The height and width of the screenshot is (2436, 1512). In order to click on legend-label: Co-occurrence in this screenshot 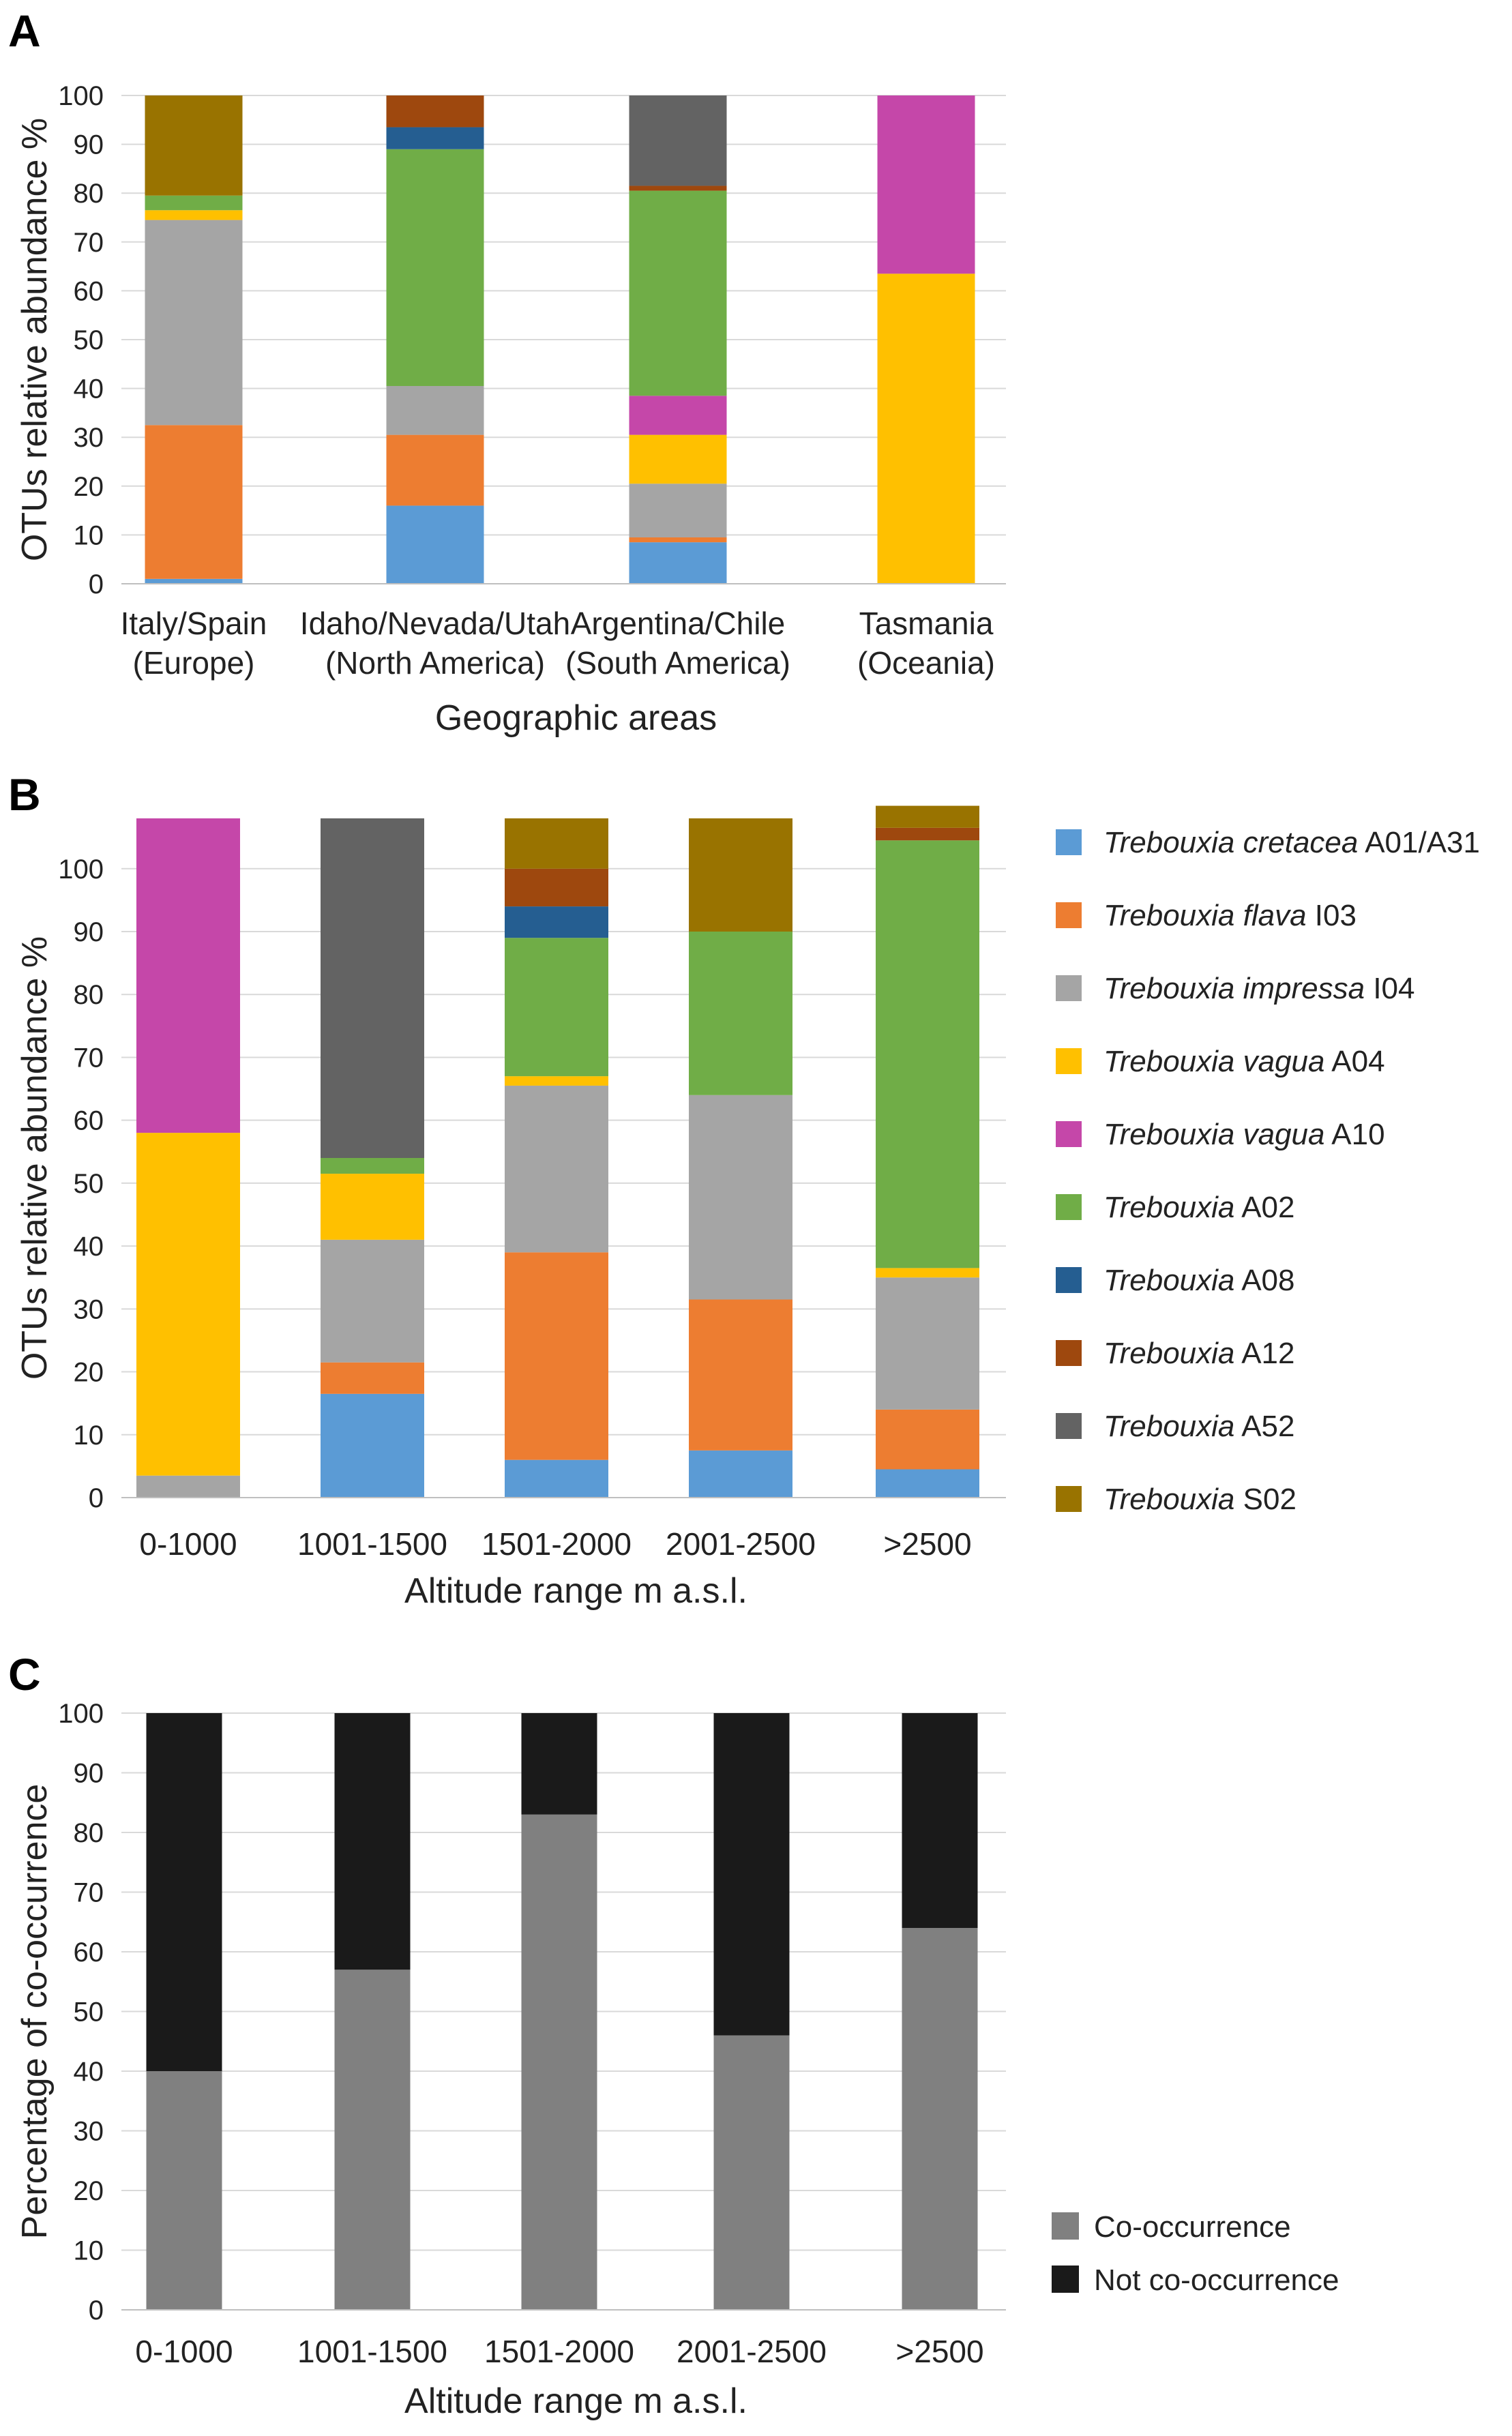, I will do `click(1192, 2227)`.